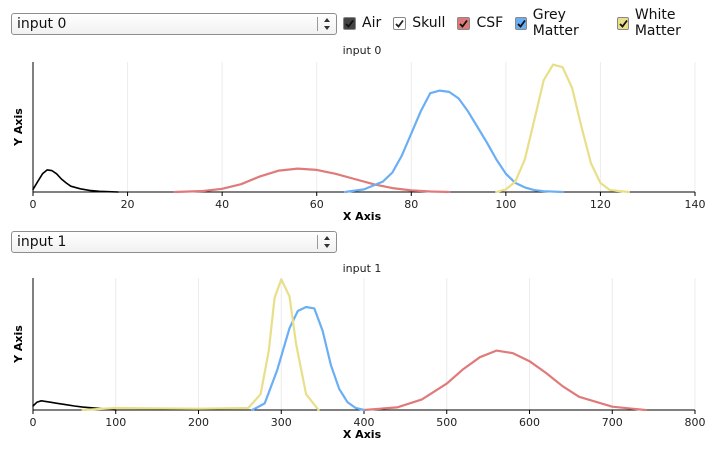 This screenshot has height=456, width=726. What do you see at coordinates (362, 50) in the screenshot?
I see `chart-title: input 0` at bounding box center [362, 50].